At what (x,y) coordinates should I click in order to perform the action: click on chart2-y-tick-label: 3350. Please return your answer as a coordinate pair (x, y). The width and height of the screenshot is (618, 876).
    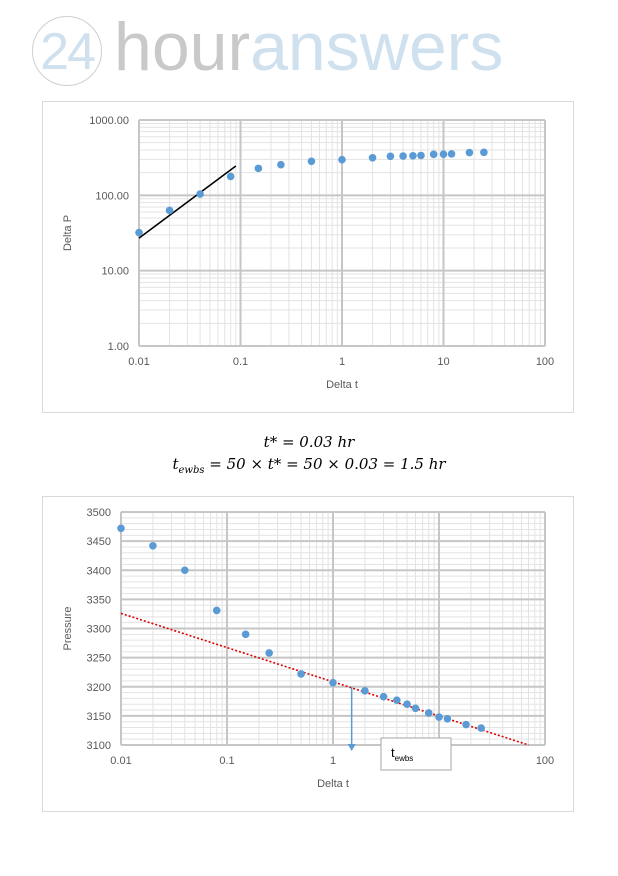
    Looking at the image, I should click on (99, 600).